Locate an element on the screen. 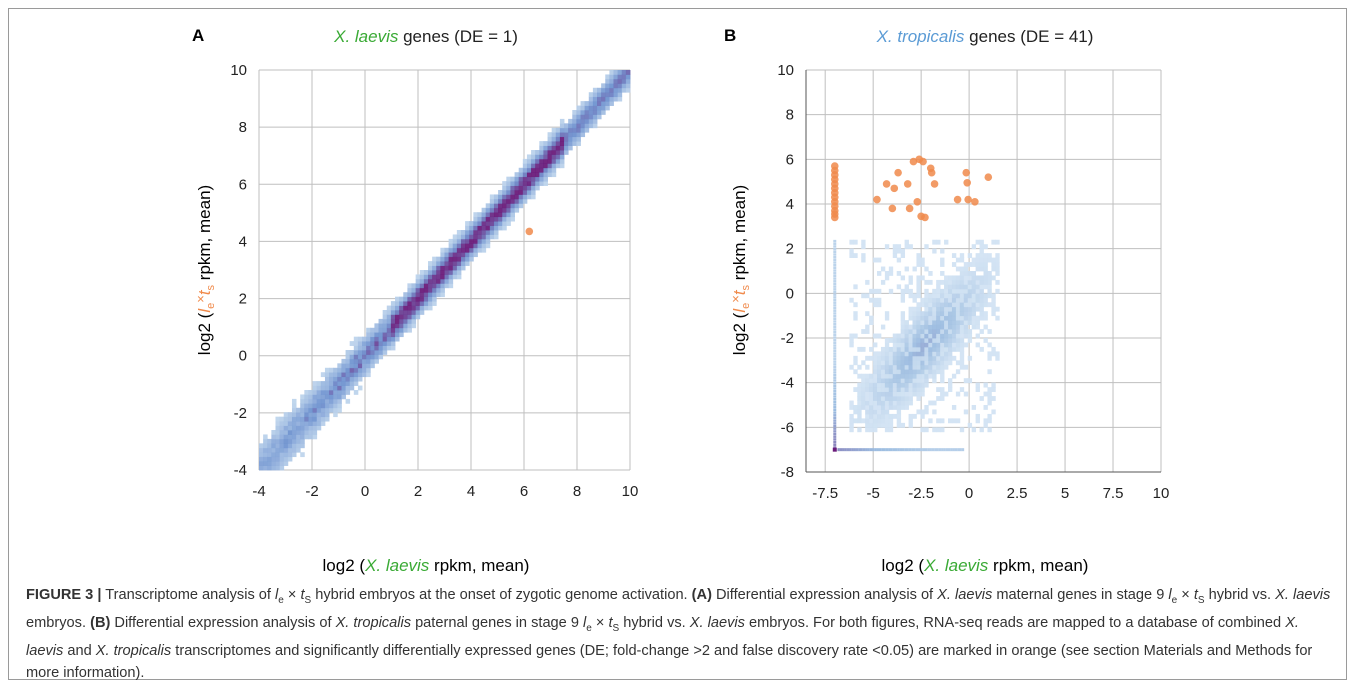 The image size is (1357, 687). panel-a-ytick-label: 0 is located at coordinates (243, 356).